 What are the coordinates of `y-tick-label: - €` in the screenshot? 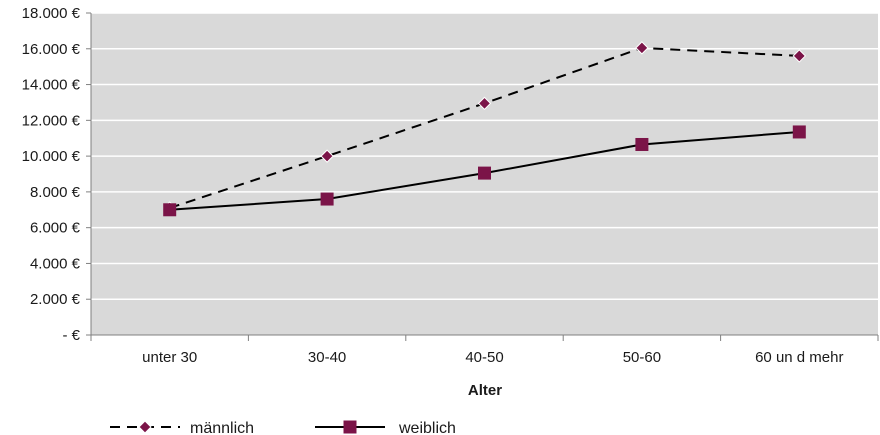 It's located at (71, 335).